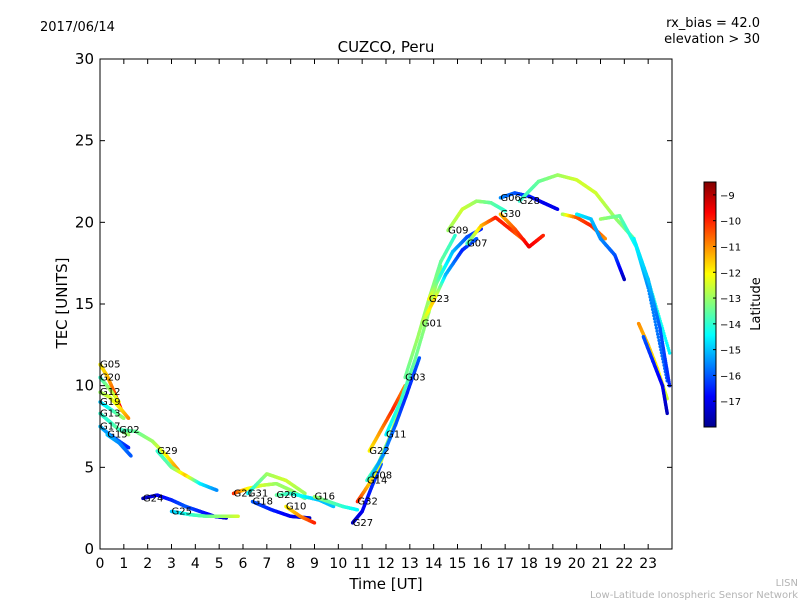 The height and width of the screenshot is (600, 800). I want to click on series-G08, so click(396, 417).